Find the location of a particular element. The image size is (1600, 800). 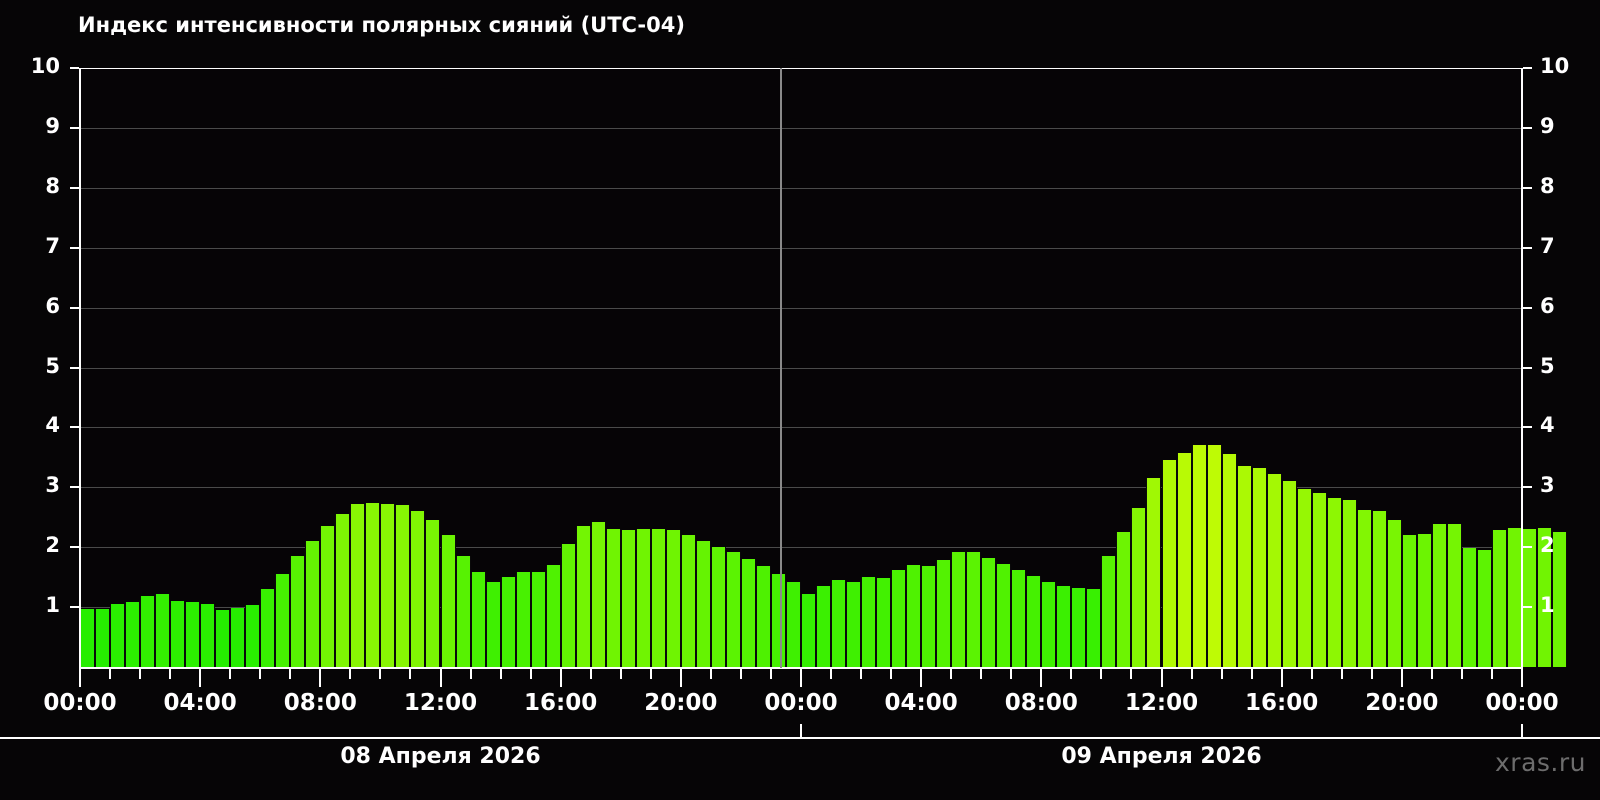

y-axis-right is located at coordinates (1522, 368).